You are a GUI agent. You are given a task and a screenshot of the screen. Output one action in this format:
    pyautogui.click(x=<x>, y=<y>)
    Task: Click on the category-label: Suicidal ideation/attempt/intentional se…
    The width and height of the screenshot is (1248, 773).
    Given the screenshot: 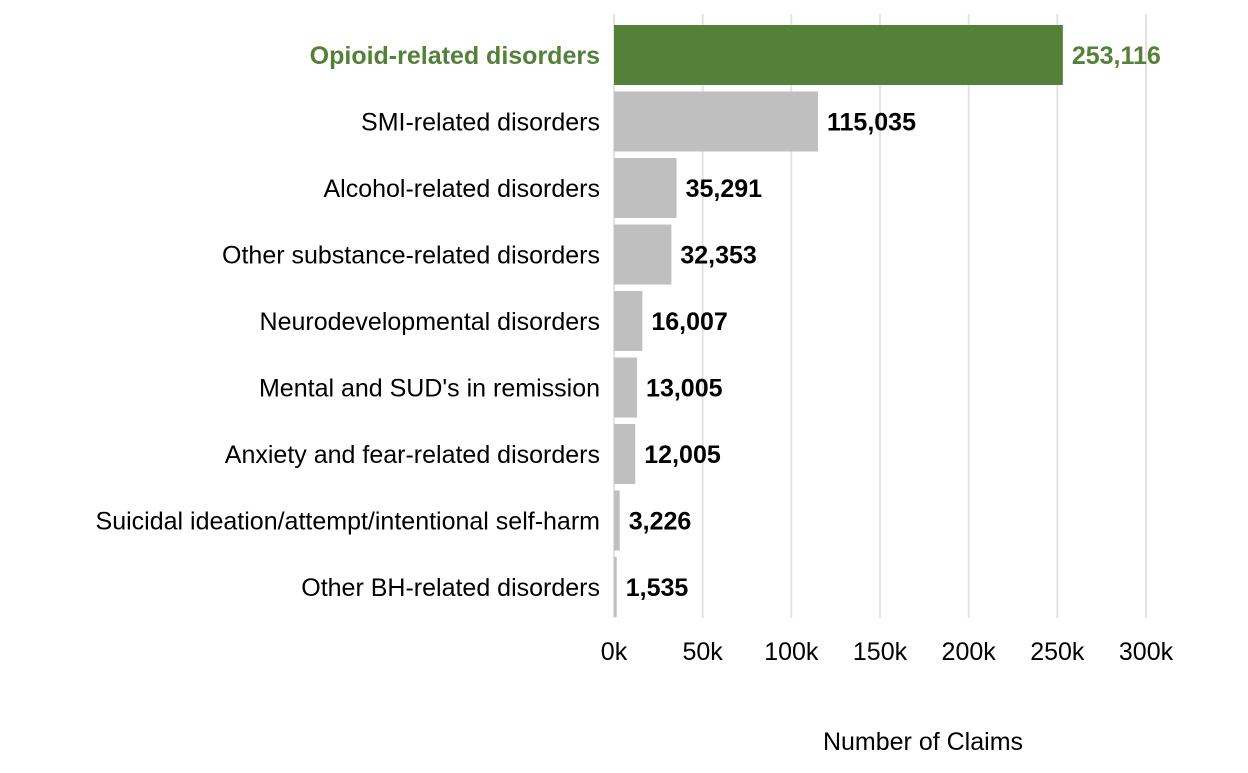 What is the action you would take?
    pyautogui.click(x=348, y=522)
    